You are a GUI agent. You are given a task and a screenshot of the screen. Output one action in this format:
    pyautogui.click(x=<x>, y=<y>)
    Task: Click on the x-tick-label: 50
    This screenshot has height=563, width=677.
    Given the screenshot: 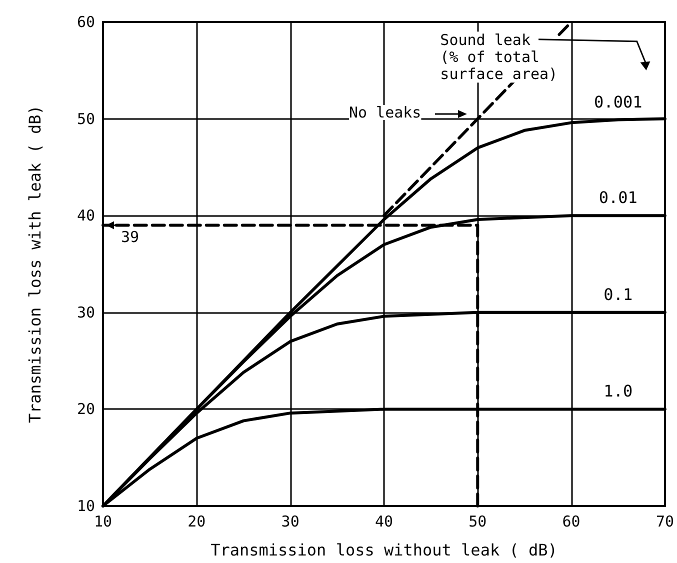 What is the action you would take?
    pyautogui.click(x=477, y=521)
    